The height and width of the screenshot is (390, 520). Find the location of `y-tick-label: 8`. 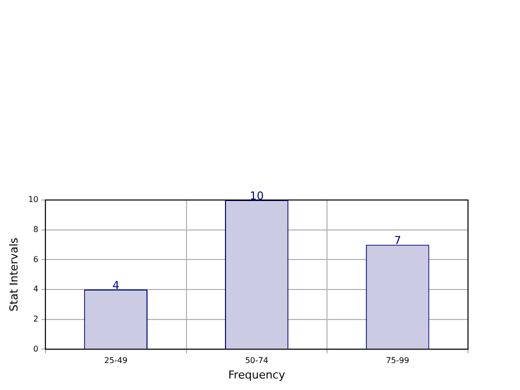

y-tick-label: 8 is located at coordinates (35, 229).